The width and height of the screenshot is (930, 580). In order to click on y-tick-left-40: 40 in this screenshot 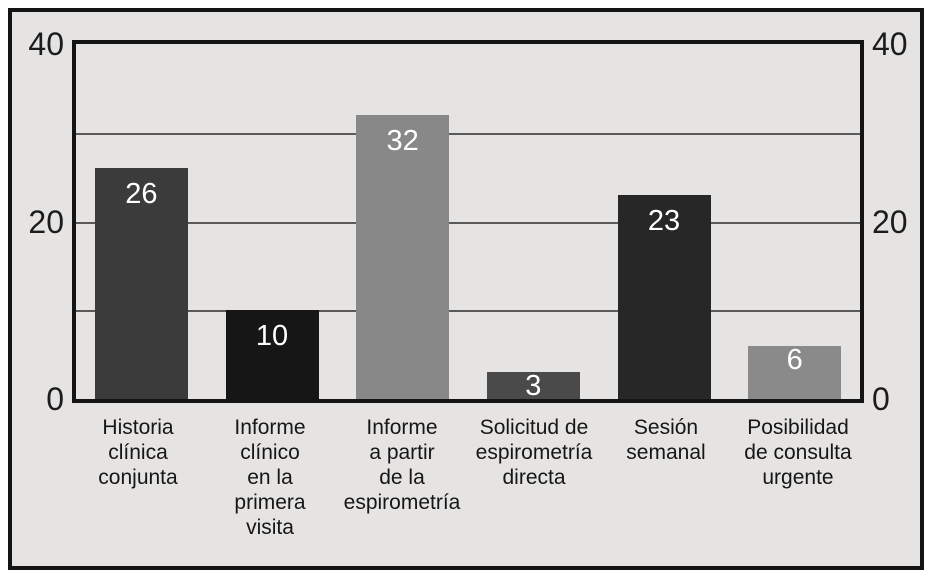, I will do `click(46, 44)`.